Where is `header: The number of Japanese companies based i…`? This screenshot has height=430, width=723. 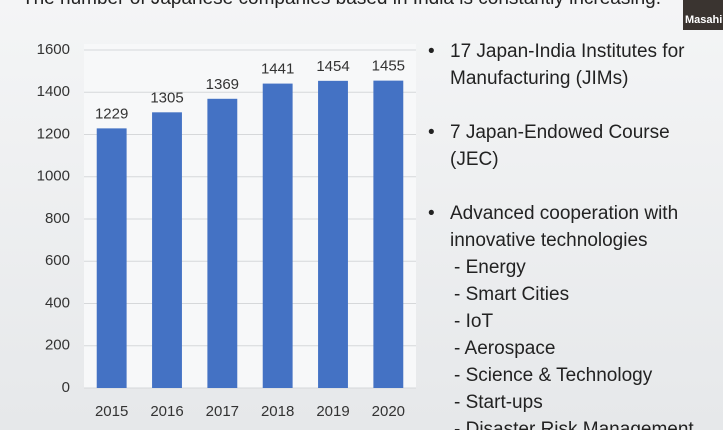 header: The number of Japanese companies based i… is located at coordinates (341, 4).